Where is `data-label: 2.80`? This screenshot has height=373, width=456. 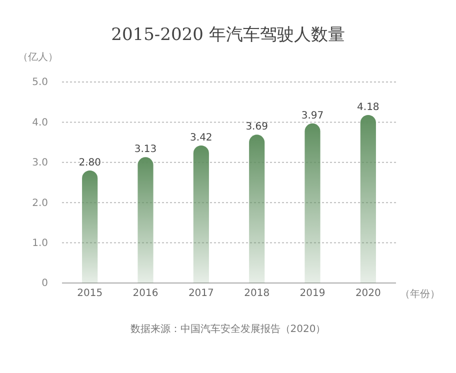
data-label: 2.80 is located at coordinates (89, 162).